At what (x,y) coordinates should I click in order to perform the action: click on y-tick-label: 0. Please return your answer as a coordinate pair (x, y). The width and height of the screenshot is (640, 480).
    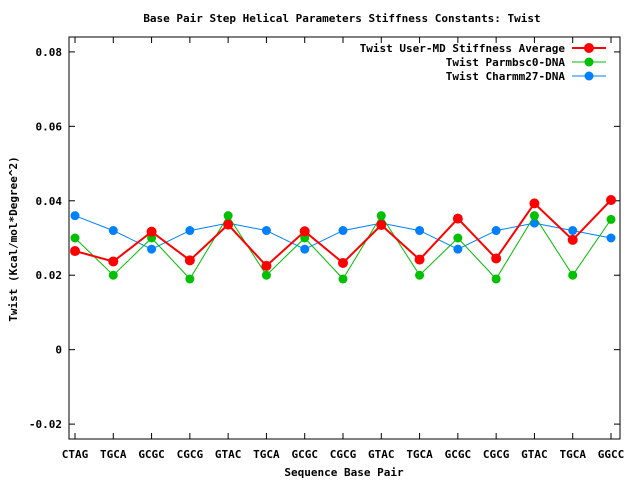
    Looking at the image, I should click on (58, 350).